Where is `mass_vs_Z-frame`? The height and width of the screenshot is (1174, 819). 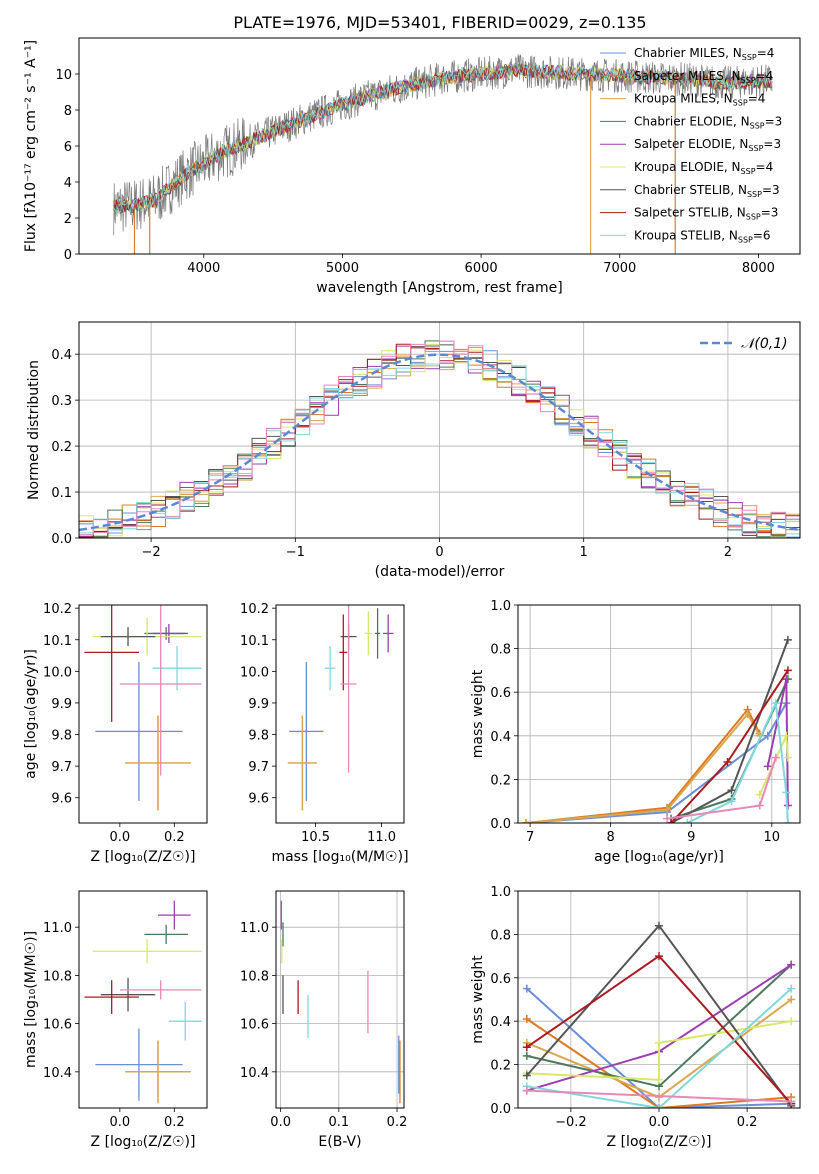 mass_vs_Z-frame is located at coordinates (143, 999).